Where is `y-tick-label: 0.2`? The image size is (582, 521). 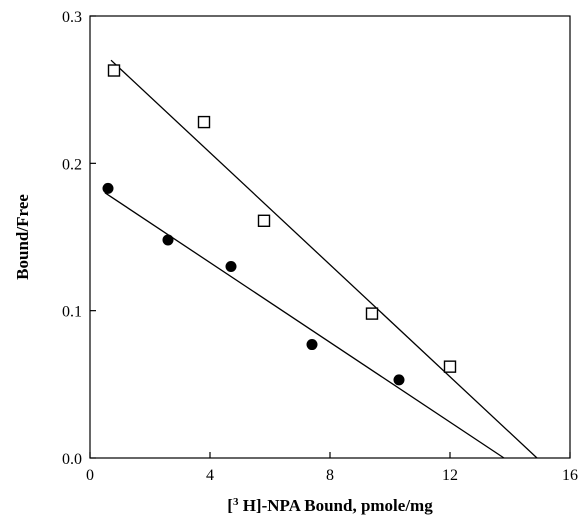 y-tick-label: 0.2 is located at coordinates (72, 164).